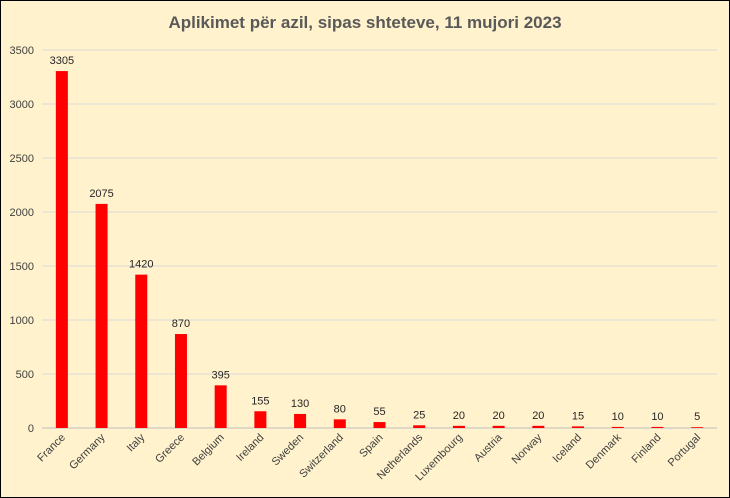 Image resolution: width=730 pixels, height=498 pixels. Describe the element at coordinates (22, 51) in the screenshot. I see `y-tick-label: 3500` at that location.